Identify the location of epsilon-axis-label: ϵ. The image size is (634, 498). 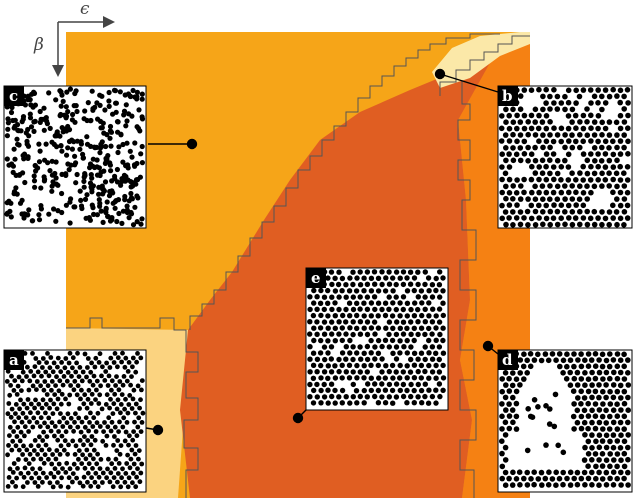
(85, 9).